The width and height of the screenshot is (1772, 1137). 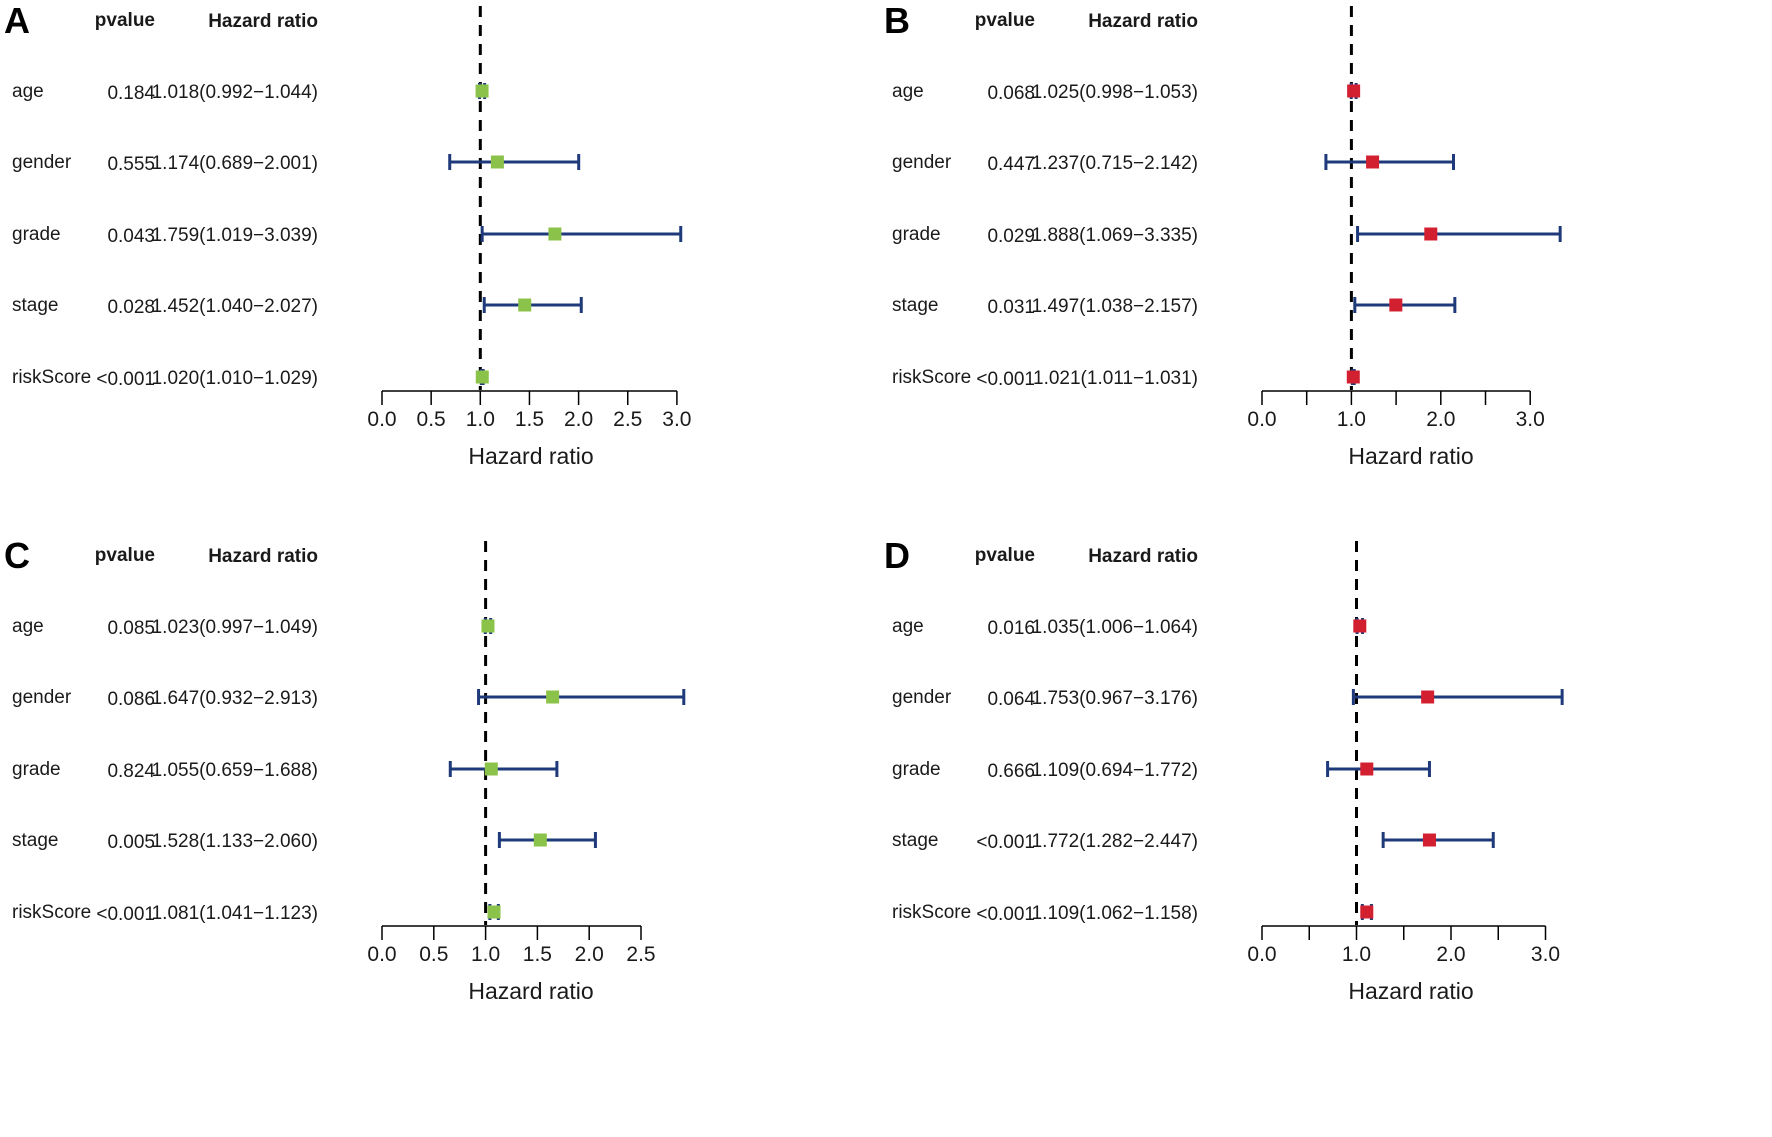 What do you see at coordinates (235, 841) in the screenshot?
I see `row-hazard-ratio-text: 1.528(1.133−2.060)` at bounding box center [235, 841].